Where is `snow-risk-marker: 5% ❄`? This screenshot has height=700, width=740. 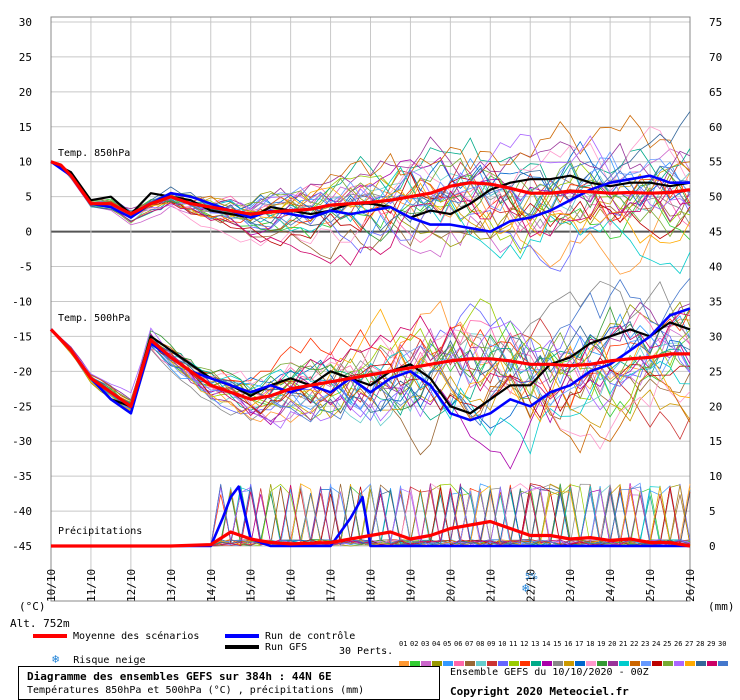
snow-risk-marker: 5% ❄ is located at coordinates (530, 583).